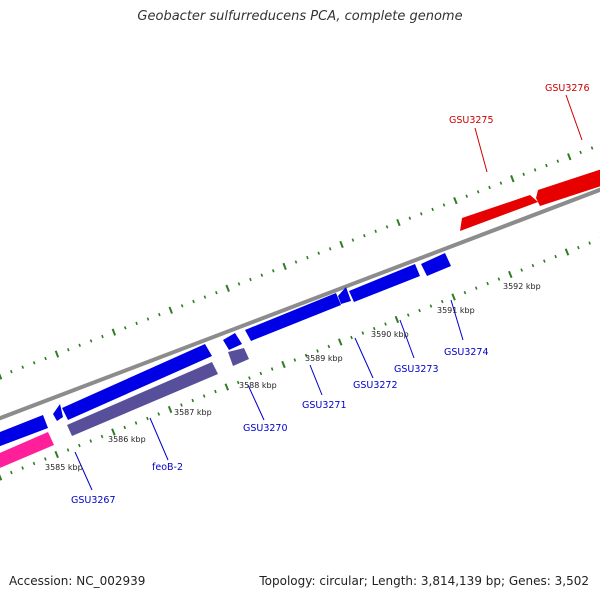 The image size is (600, 600). What do you see at coordinates (127, 439) in the screenshot?
I see `scale-label-3586: 3586 kbp` at bounding box center [127, 439].